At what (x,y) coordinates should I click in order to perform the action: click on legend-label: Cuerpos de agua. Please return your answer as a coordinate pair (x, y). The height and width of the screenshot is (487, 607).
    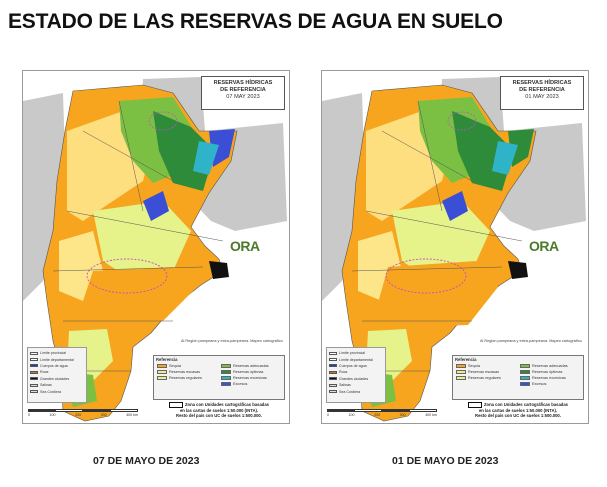
    Looking at the image, I should click on (353, 365).